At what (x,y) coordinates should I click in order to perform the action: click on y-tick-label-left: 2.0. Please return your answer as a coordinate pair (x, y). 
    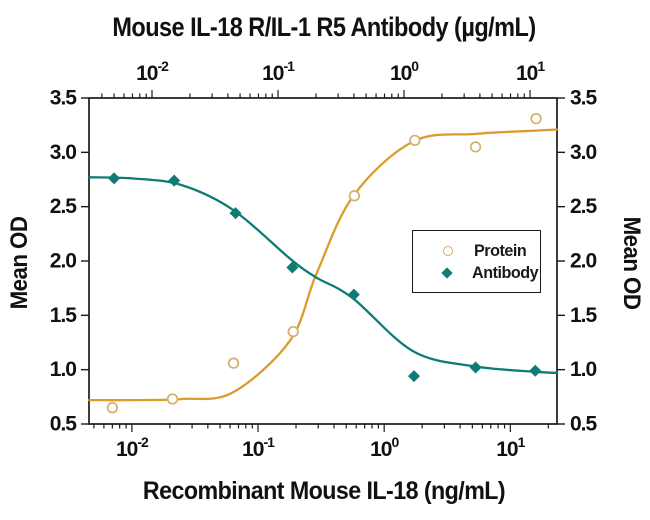
    Looking at the image, I should click on (63, 261).